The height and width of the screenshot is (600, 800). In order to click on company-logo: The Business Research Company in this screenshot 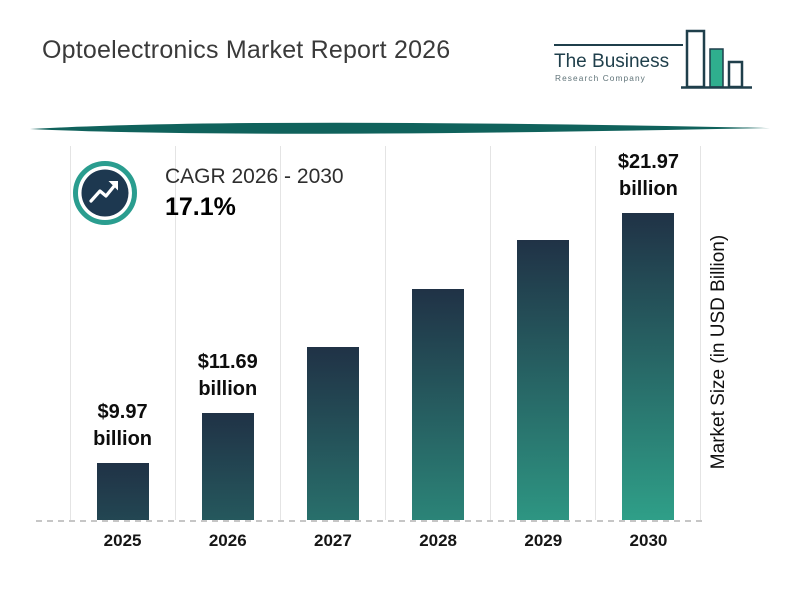, I will do `click(654, 63)`.